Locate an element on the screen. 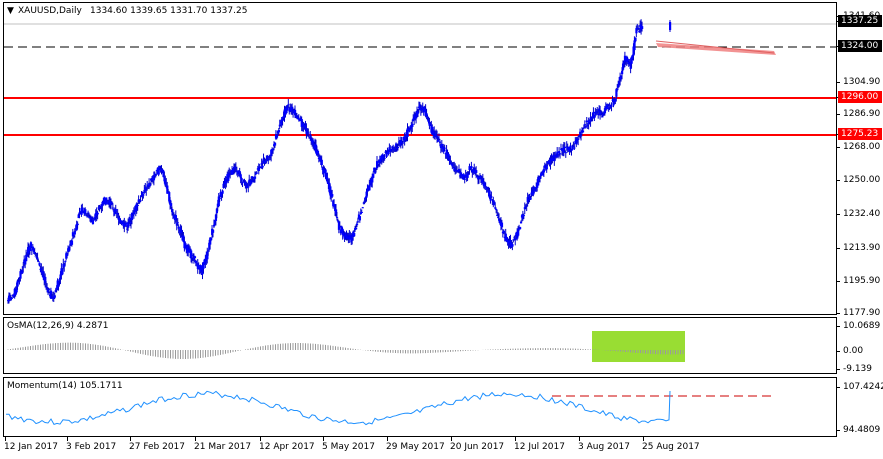  momentum-title: Momentum(14) 105.1711 is located at coordinates (65, 386).